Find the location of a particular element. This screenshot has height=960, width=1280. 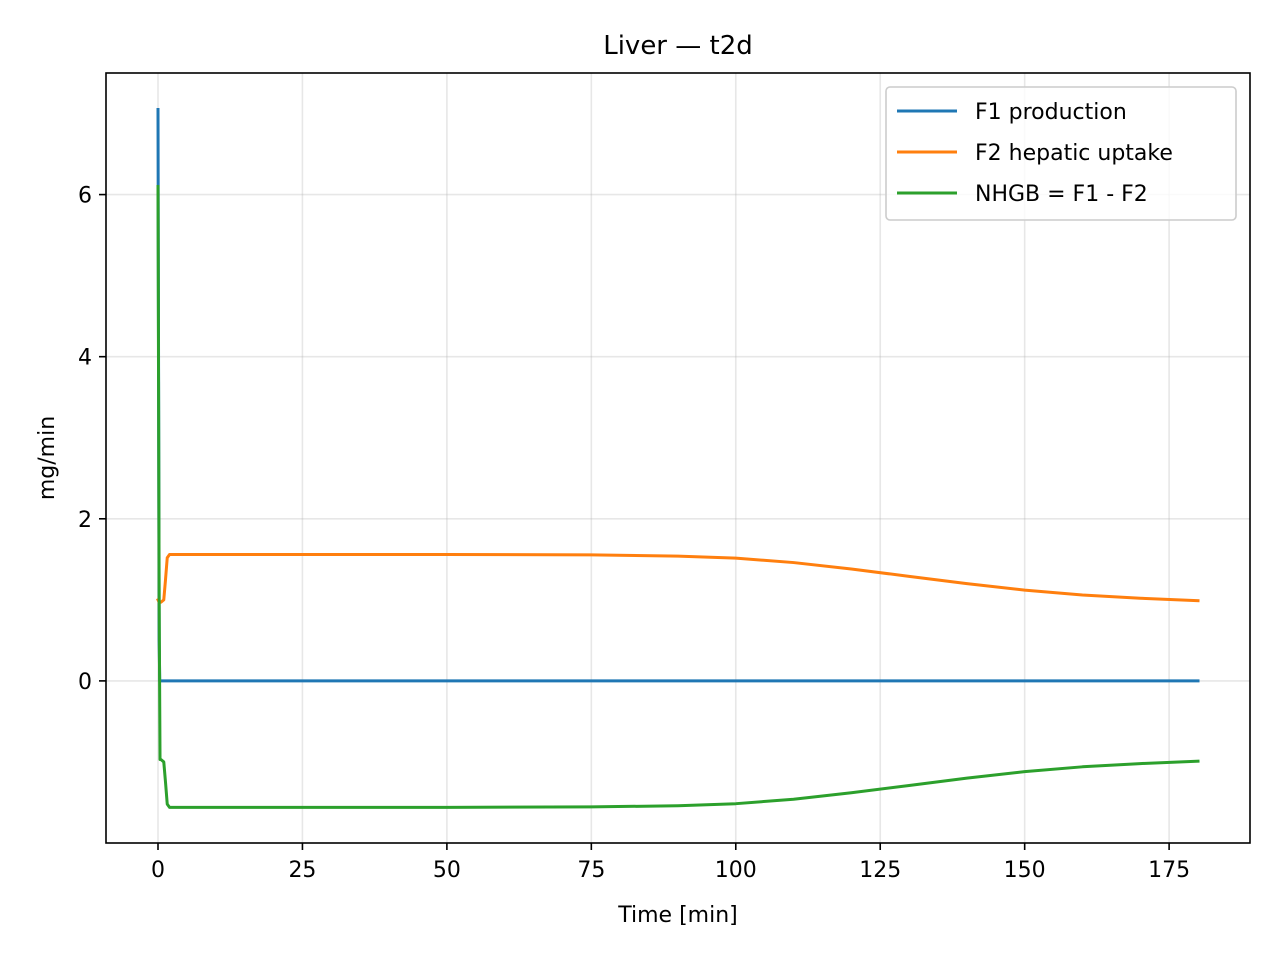

x-tick-label: 100 is located at coordinates (736, 870).